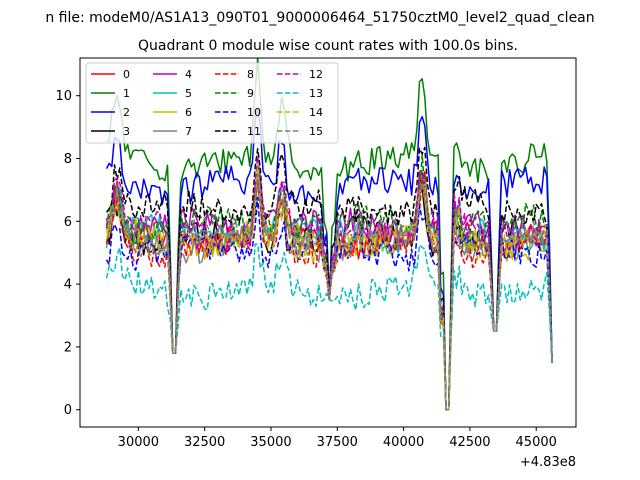 This screenshot has width=640, height=480. I want to click on x-tick-label: 32500, so click(204, 442).